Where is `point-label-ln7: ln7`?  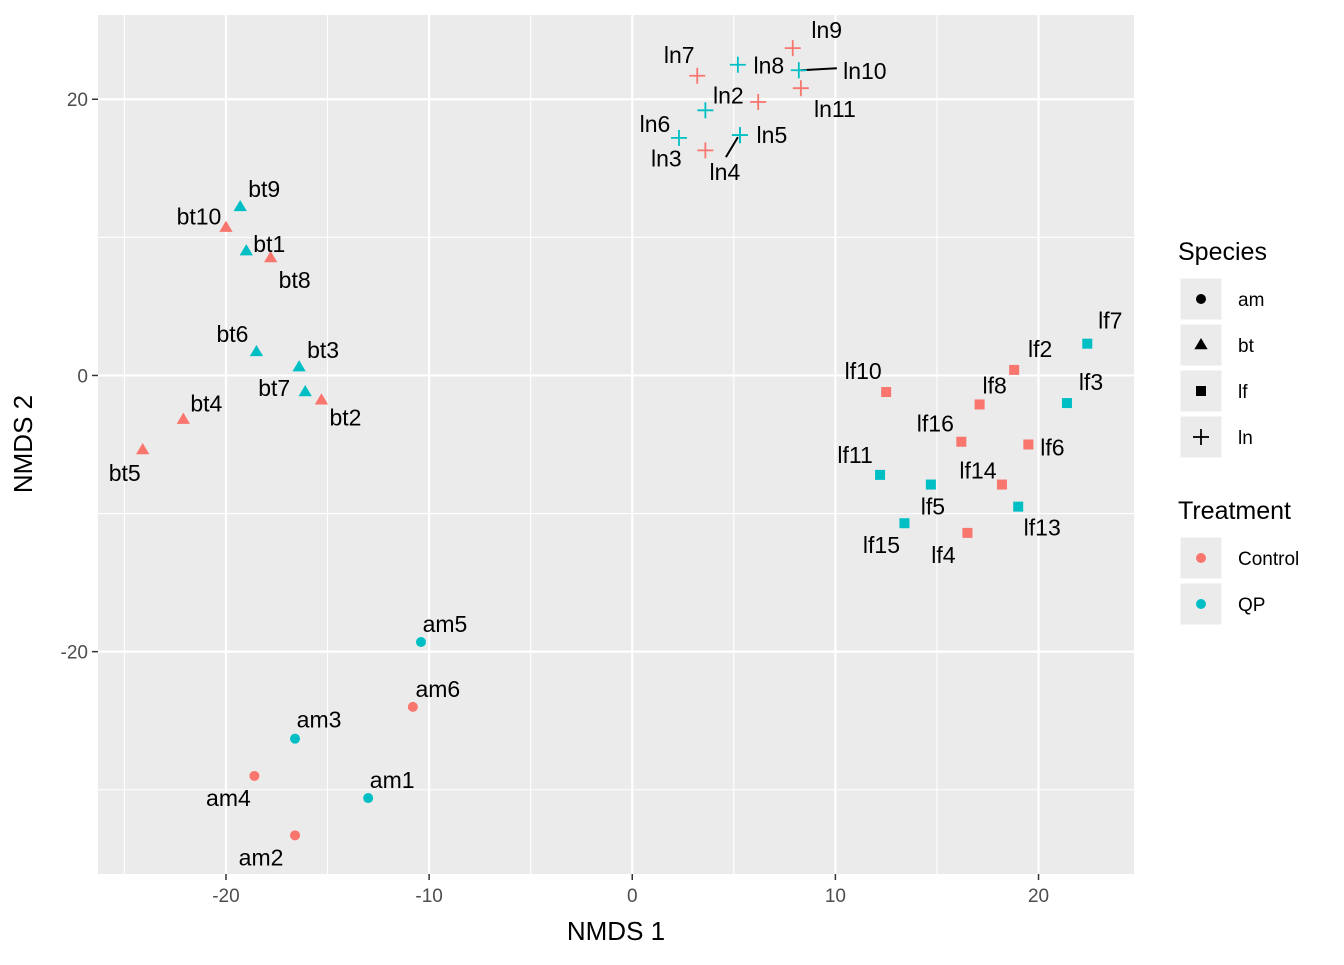 point-label-ln7: ln7 is located at coordinates (679, 55).